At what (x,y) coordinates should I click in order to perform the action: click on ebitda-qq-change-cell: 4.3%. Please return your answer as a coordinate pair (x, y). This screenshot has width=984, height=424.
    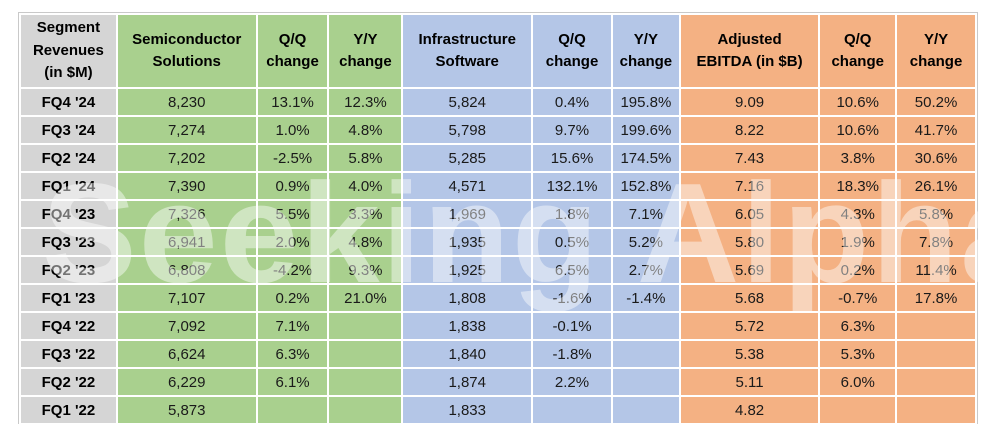
    Looking at the image, I should click on (858, 214).